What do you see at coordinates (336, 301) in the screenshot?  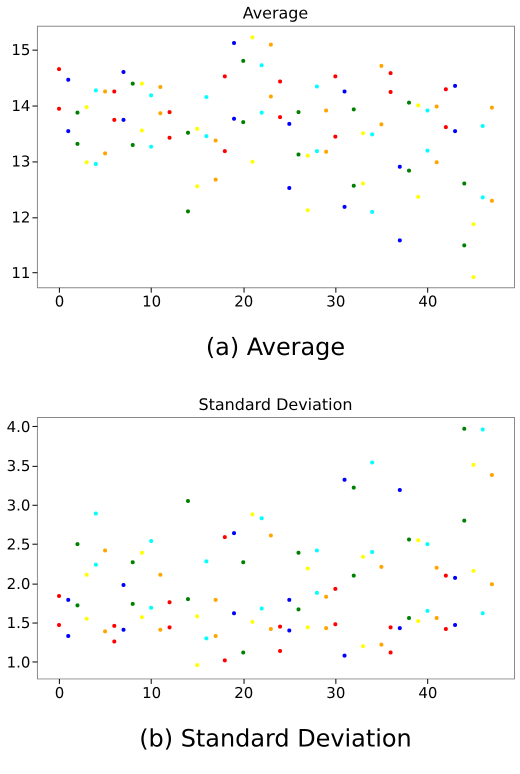 I see `x-tick-label: 30` at bounding box center [336, 301].